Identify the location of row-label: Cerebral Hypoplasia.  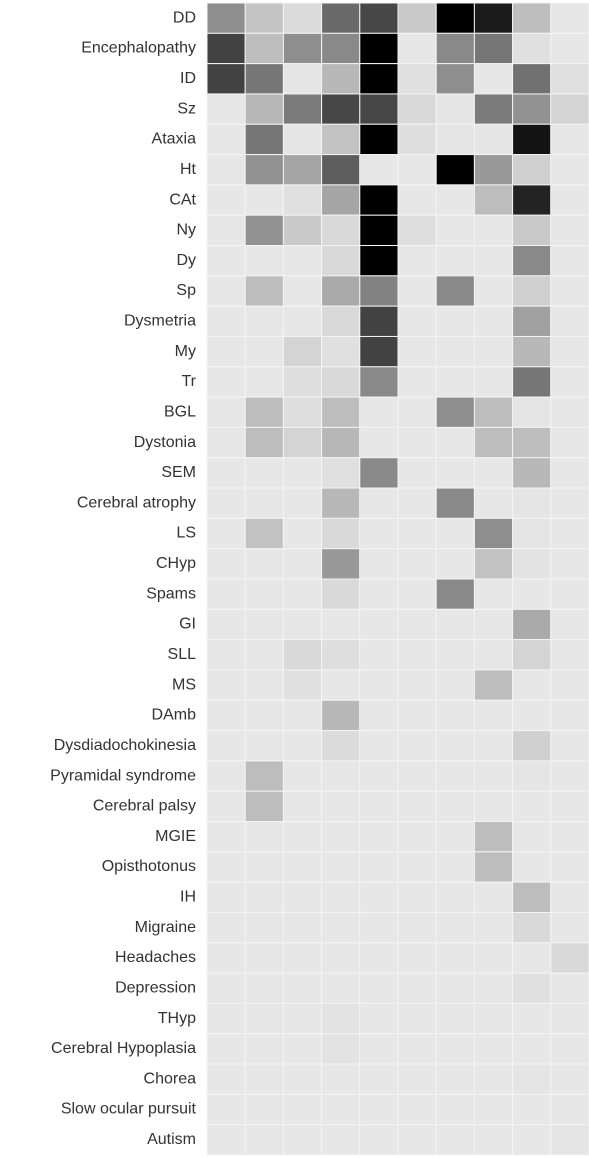
(123, 1048).